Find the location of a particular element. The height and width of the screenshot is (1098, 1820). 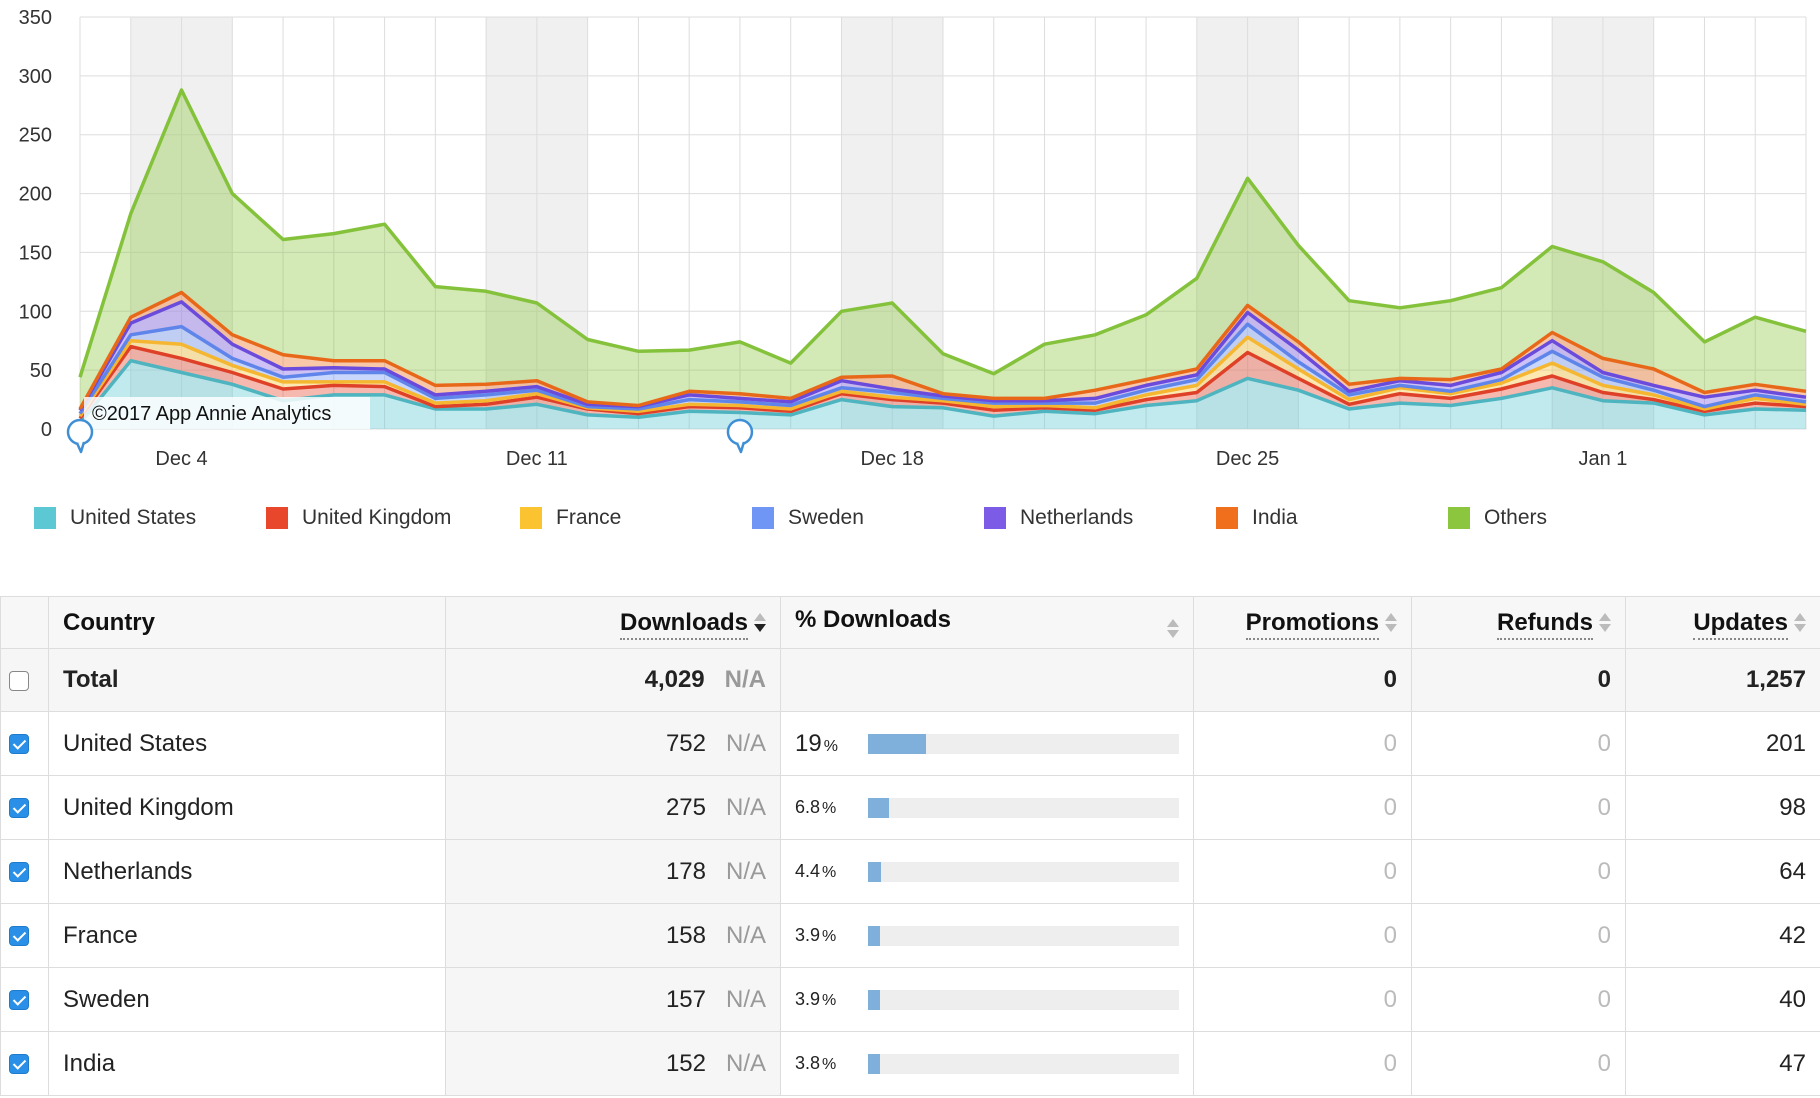

legend-item-india: India is located at coordinates (1257, 518).